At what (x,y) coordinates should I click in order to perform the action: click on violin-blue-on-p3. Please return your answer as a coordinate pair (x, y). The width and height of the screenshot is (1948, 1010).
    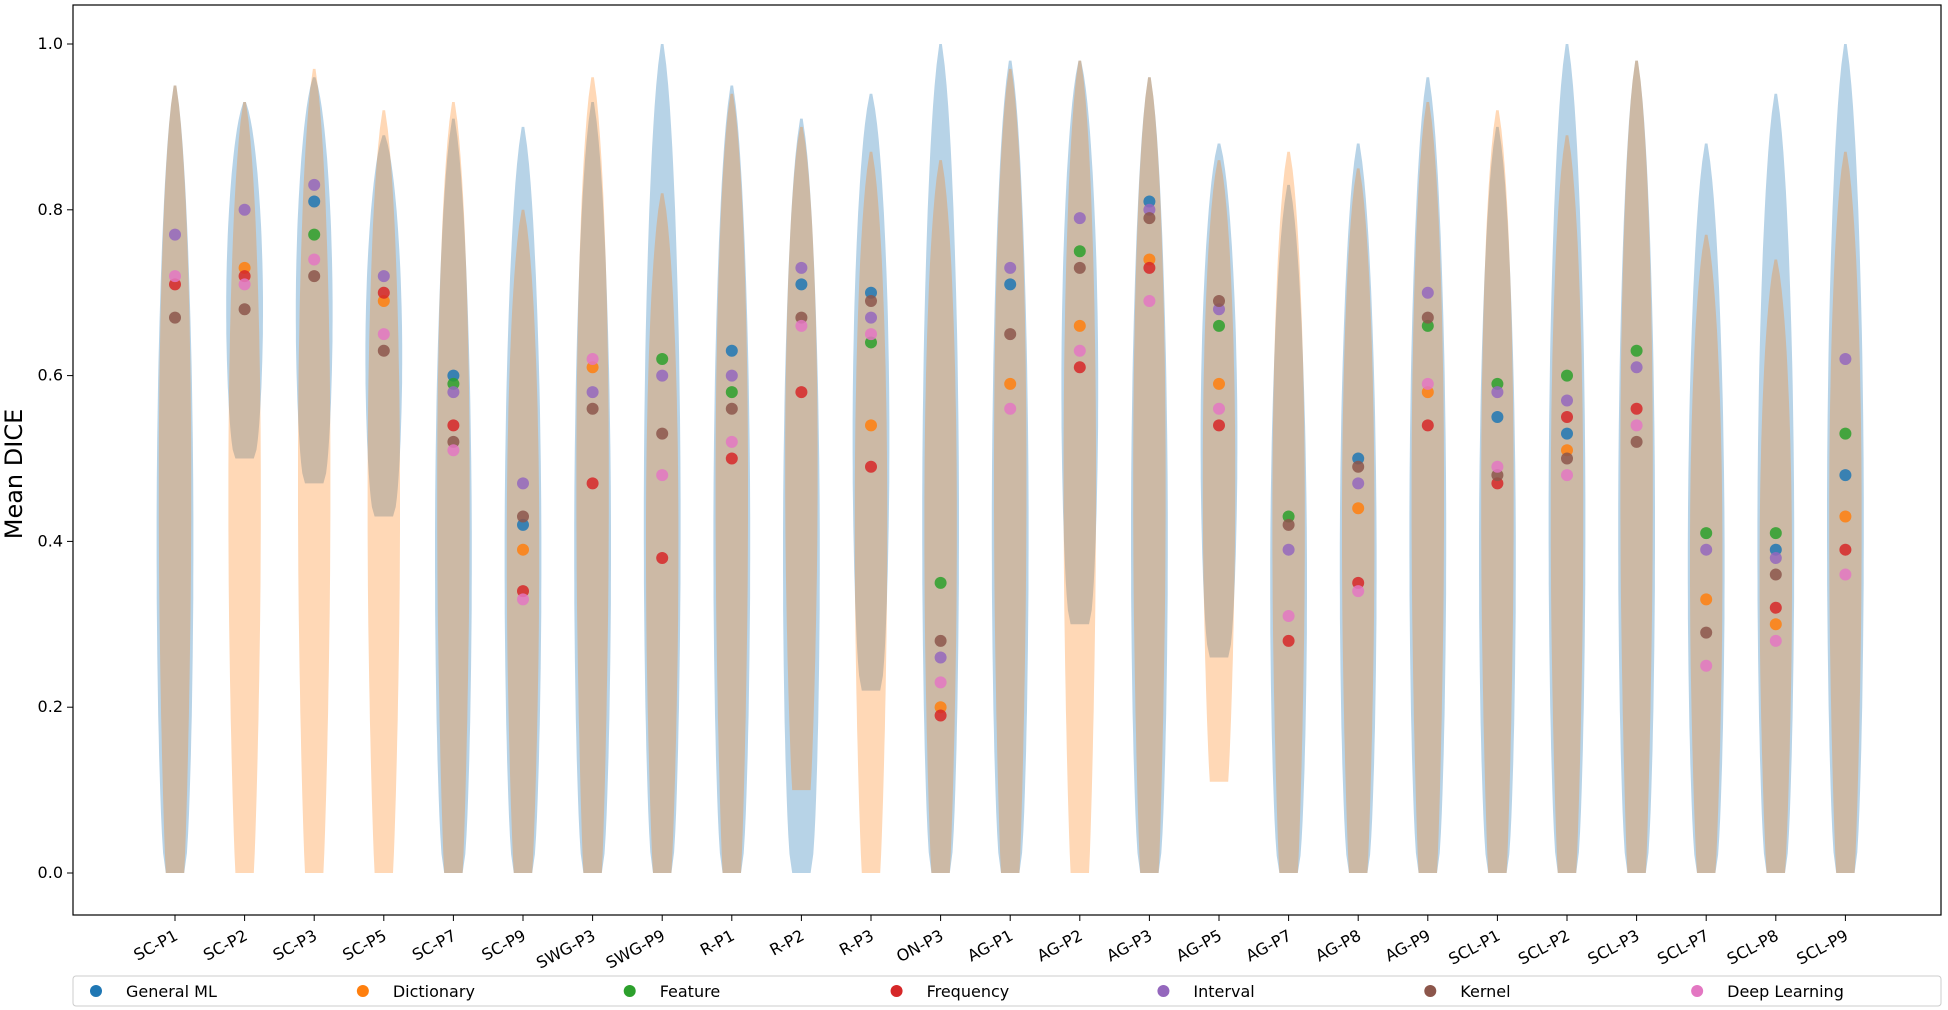
    Looking at the image, I should click on (940, 458).